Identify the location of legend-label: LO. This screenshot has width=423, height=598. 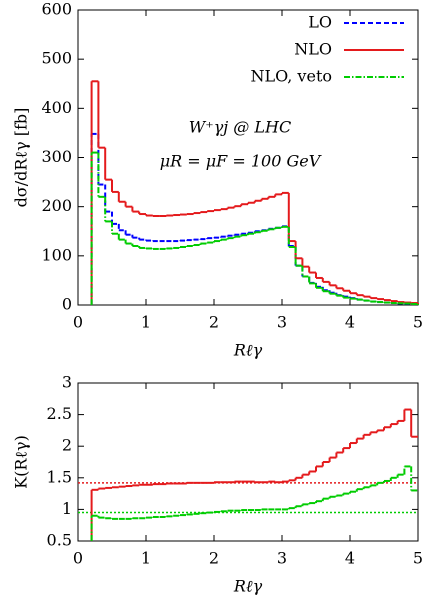
(320, 22).